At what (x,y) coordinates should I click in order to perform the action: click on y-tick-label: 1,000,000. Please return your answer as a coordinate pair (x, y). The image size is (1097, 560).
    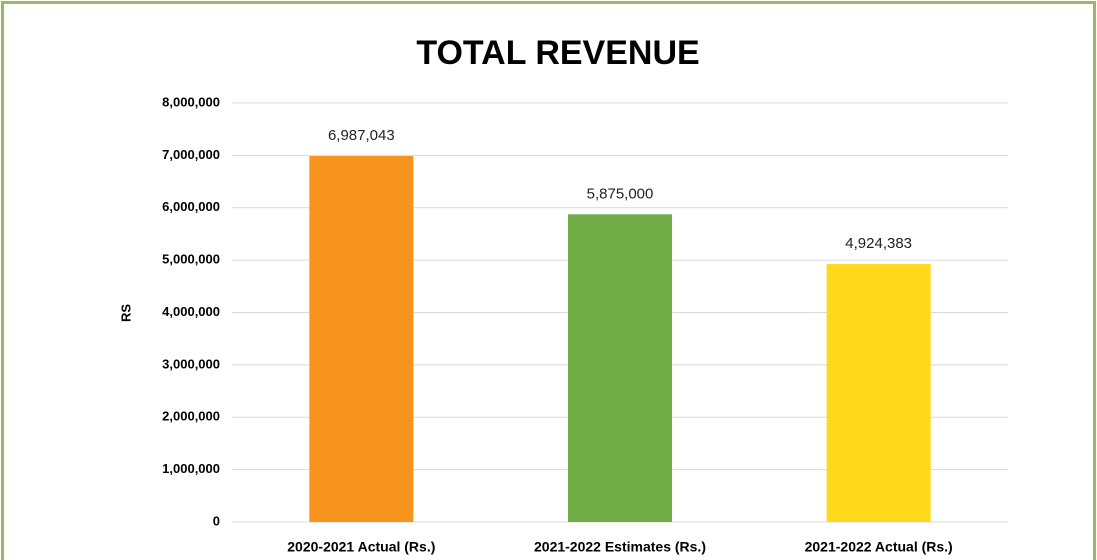
    Looking at the image, I should click on (191, 468).